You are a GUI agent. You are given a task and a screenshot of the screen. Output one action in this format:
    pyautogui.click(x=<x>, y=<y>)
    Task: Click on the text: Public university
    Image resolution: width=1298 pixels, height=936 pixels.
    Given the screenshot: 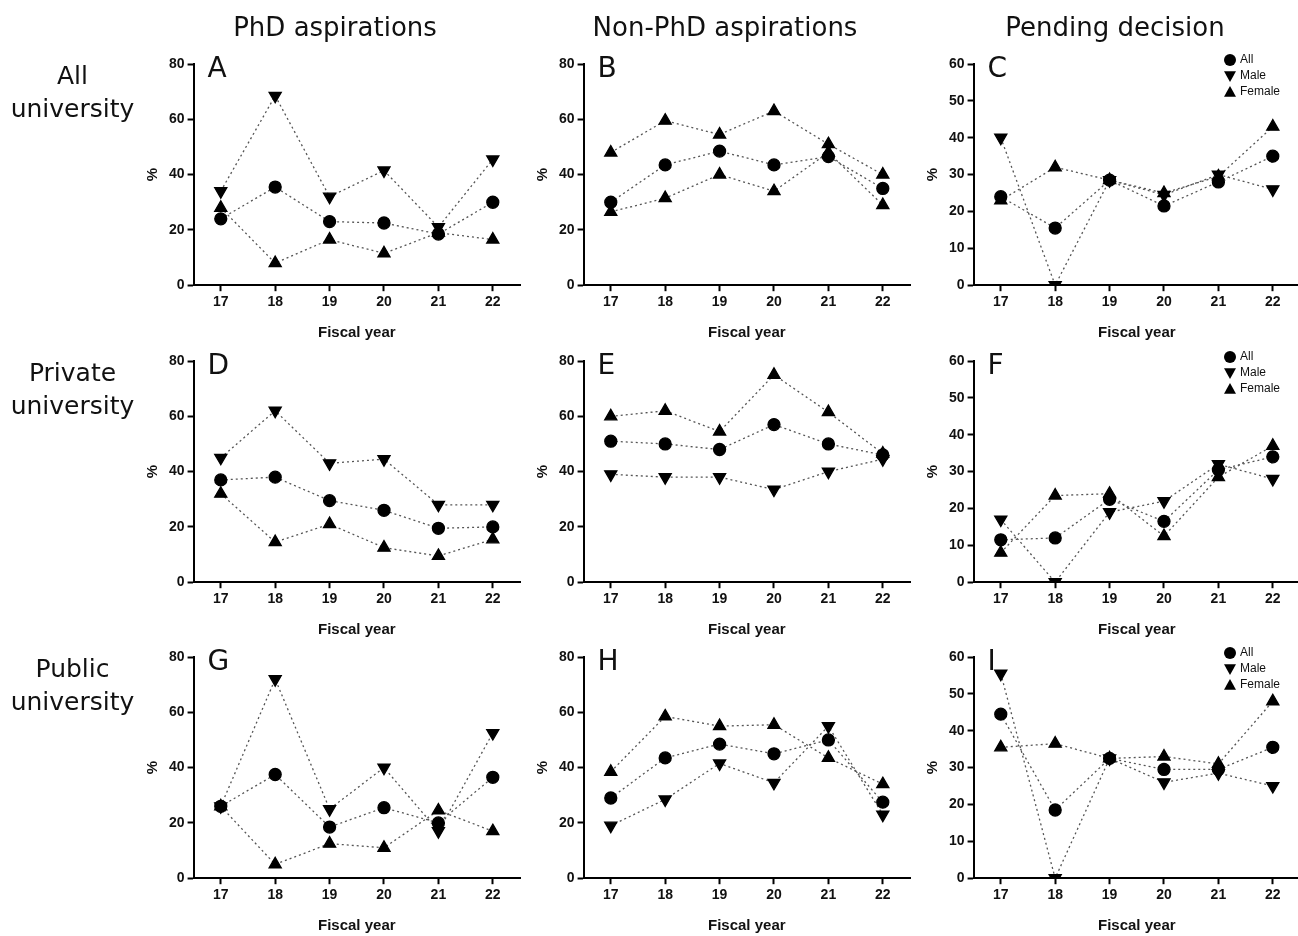 What is the action you would take?
    pyautogui.click(x=72, y=685)
    